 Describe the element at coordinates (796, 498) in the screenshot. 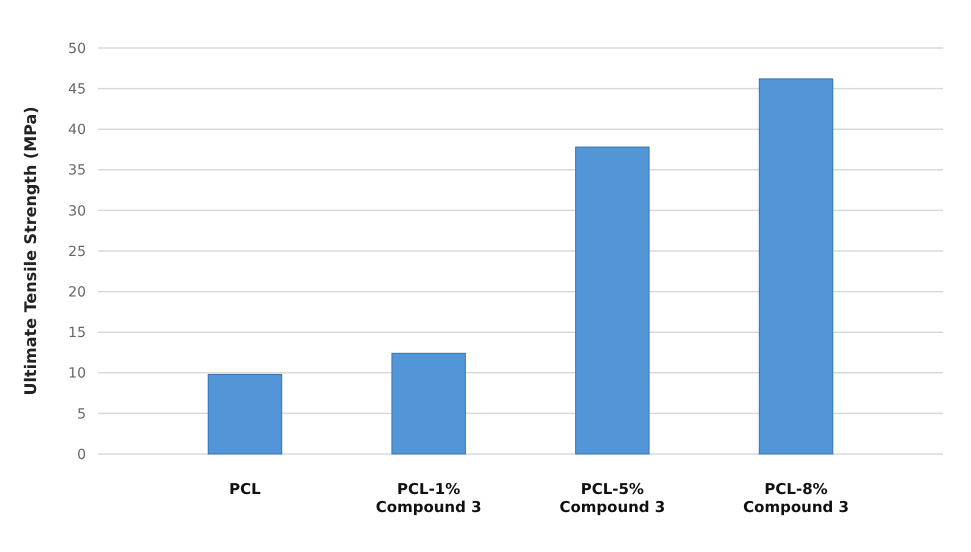

I see `x-tick-label: PCL-8% Compound 3` at that location.